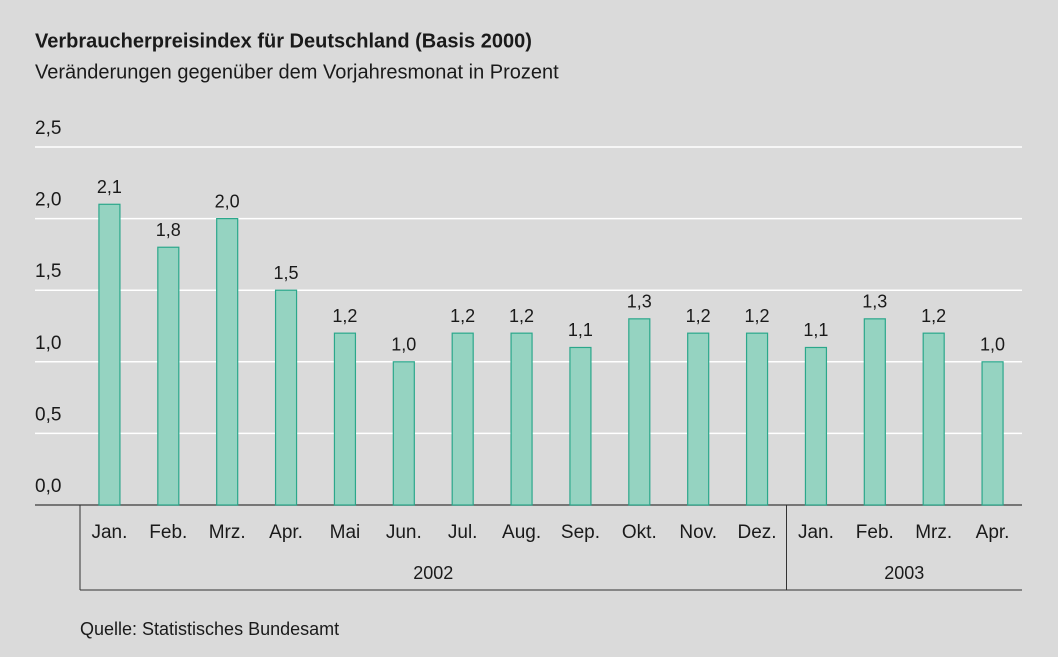 This screenshot has width=1058, height=657. What do you see at coordinates (698, 532) in the screenshot?
I see `x-tick-label: Nov.` at bounding box center [698, 532].